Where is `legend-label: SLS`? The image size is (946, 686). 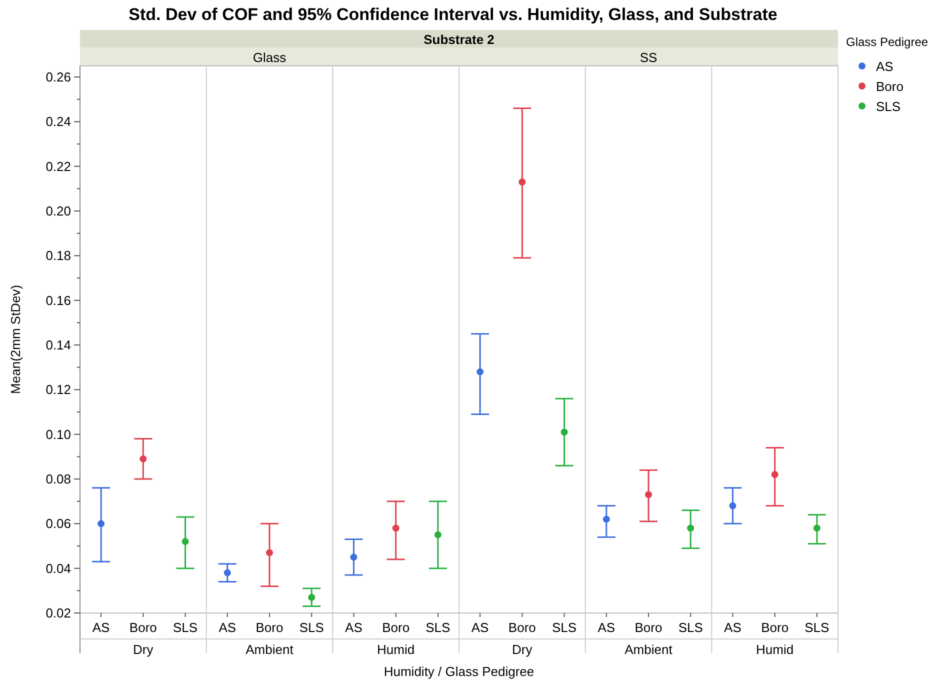
legend-label: SLS is located at coordinates (888, 106).